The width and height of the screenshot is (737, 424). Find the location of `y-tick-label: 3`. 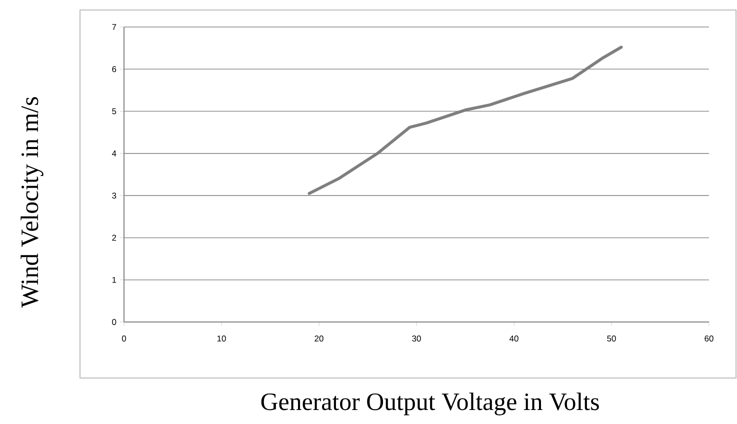

y-tick-label: 3 is located at coordinates (114, 195).